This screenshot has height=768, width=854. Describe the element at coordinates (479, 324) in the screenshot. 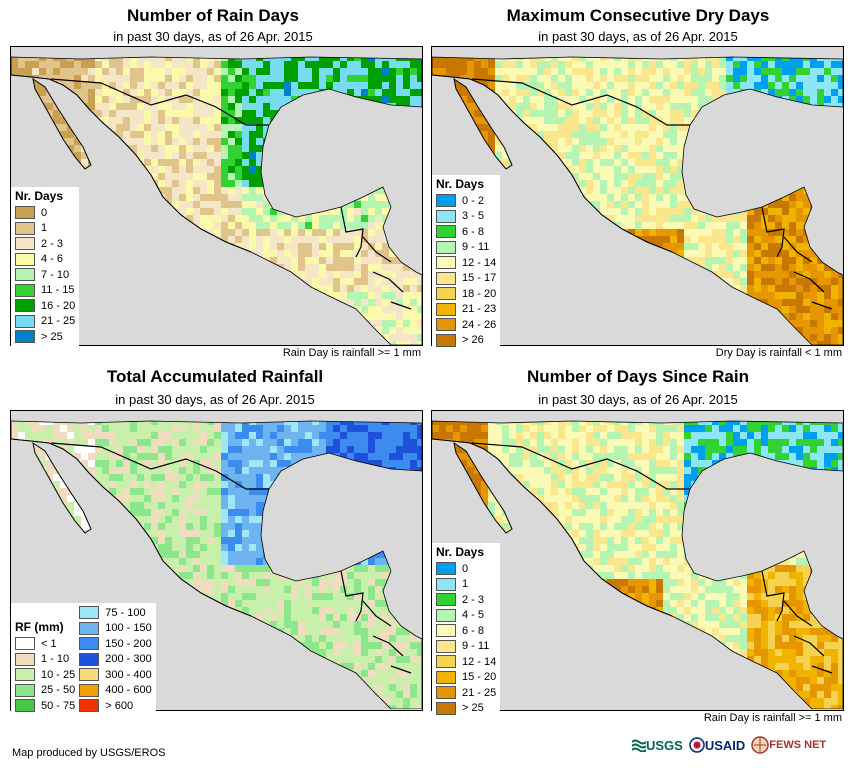

I see `legend-label: 24 - 26` at that location.